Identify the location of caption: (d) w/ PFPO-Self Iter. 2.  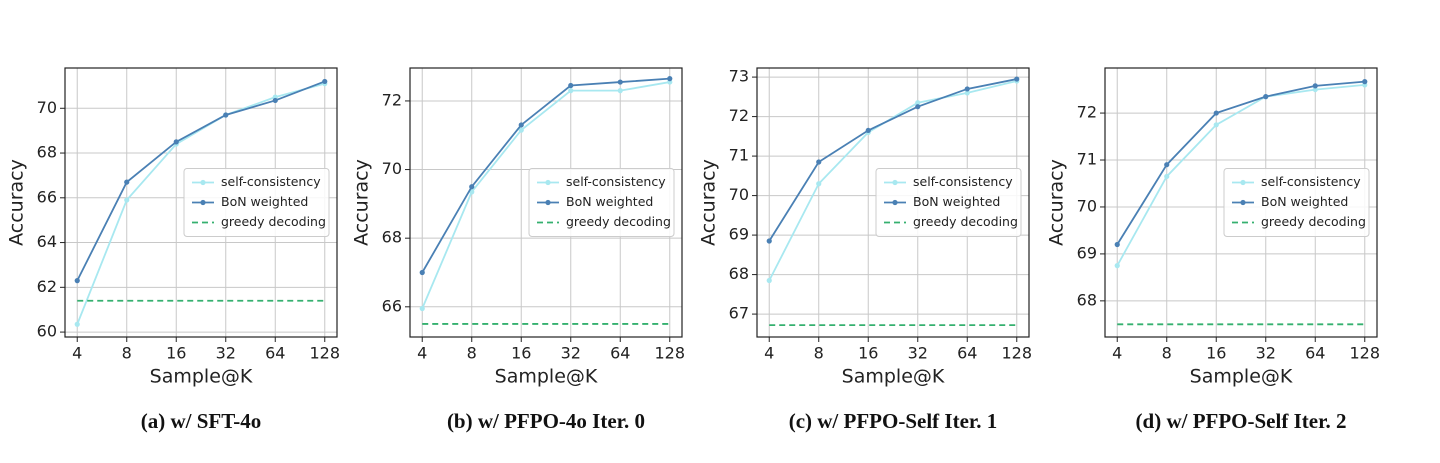
(1241, 421).